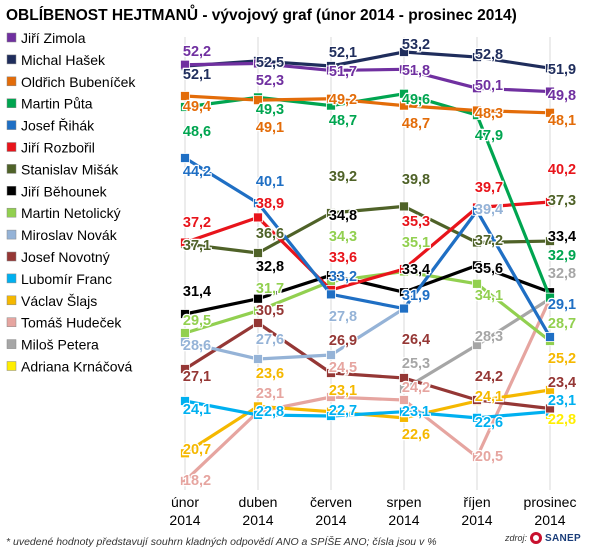  Describe the element at coordinates (77, 367) in the screenshot. I see `legend-entry: Adriana Krnáčová` at that location.